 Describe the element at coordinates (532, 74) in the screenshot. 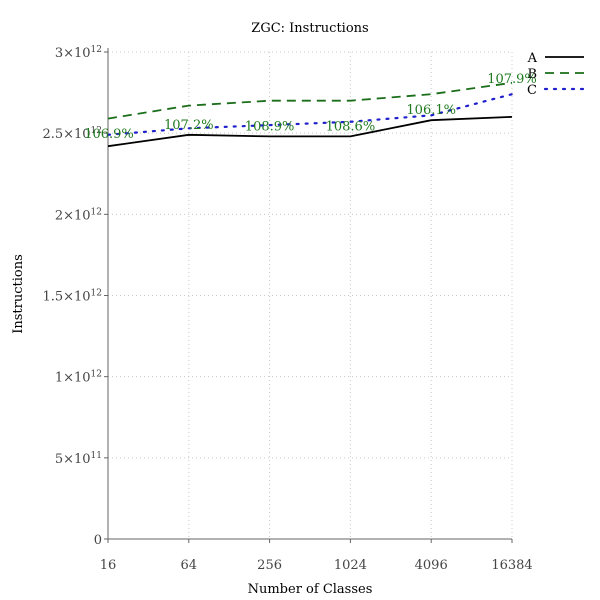

I see `legend-label: B` at that location.